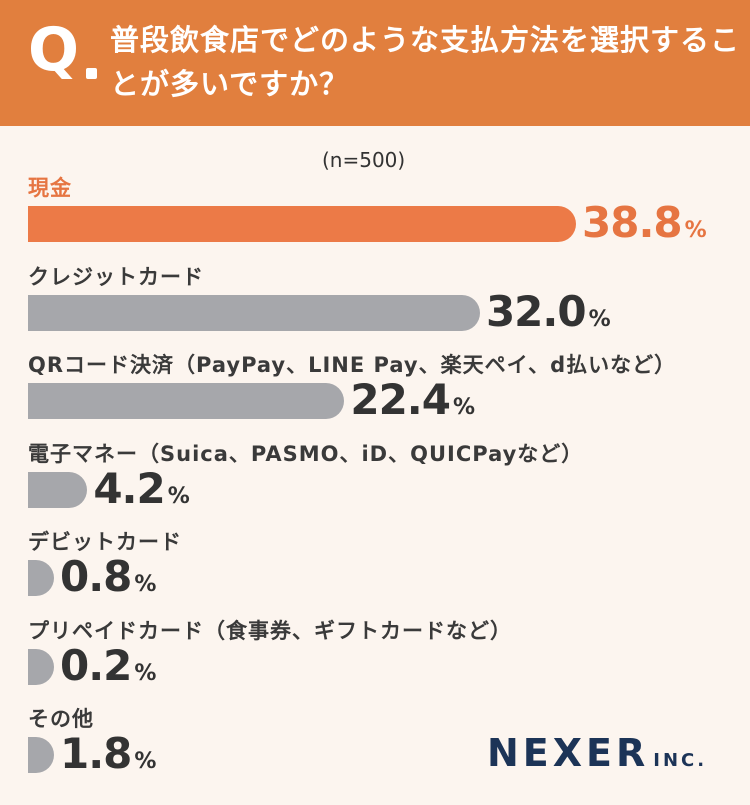 This screenshot has width=750, height=805. I want to click on category-label: プリペイドカード（食事券、ギフトカードなど）, so click(270, 630).